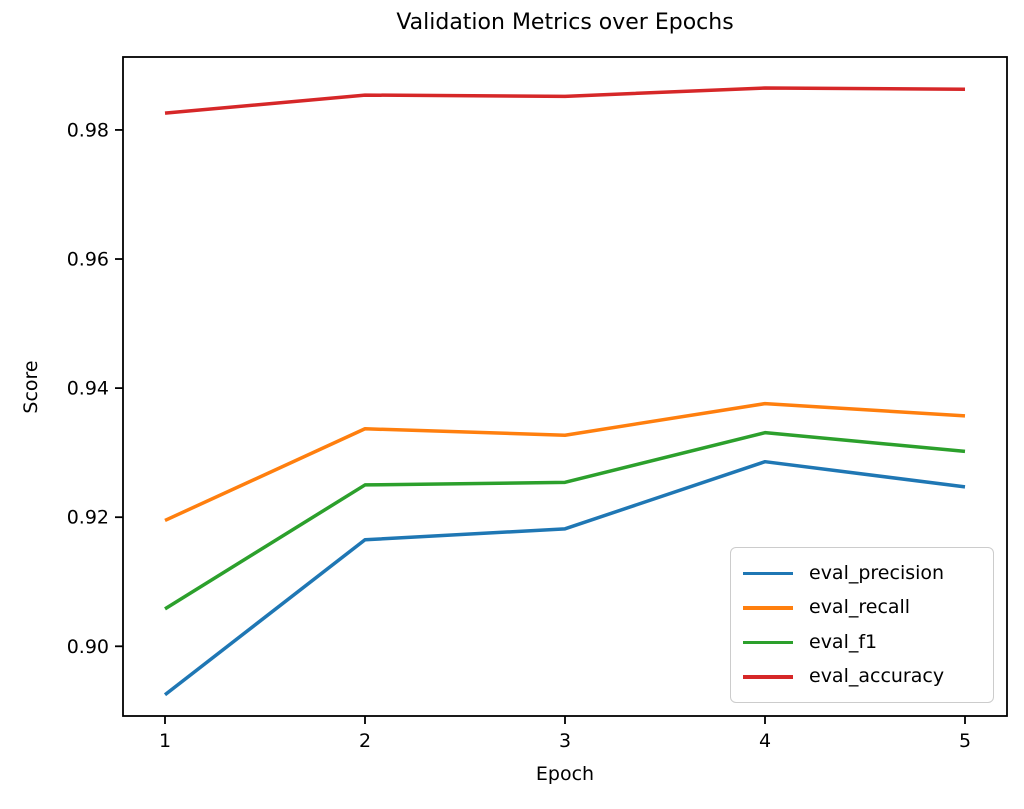 The width and height of the screenshot is (1024, 809). I want to click on legend-item-eval_recall: eval_recall, so click(865, 607).